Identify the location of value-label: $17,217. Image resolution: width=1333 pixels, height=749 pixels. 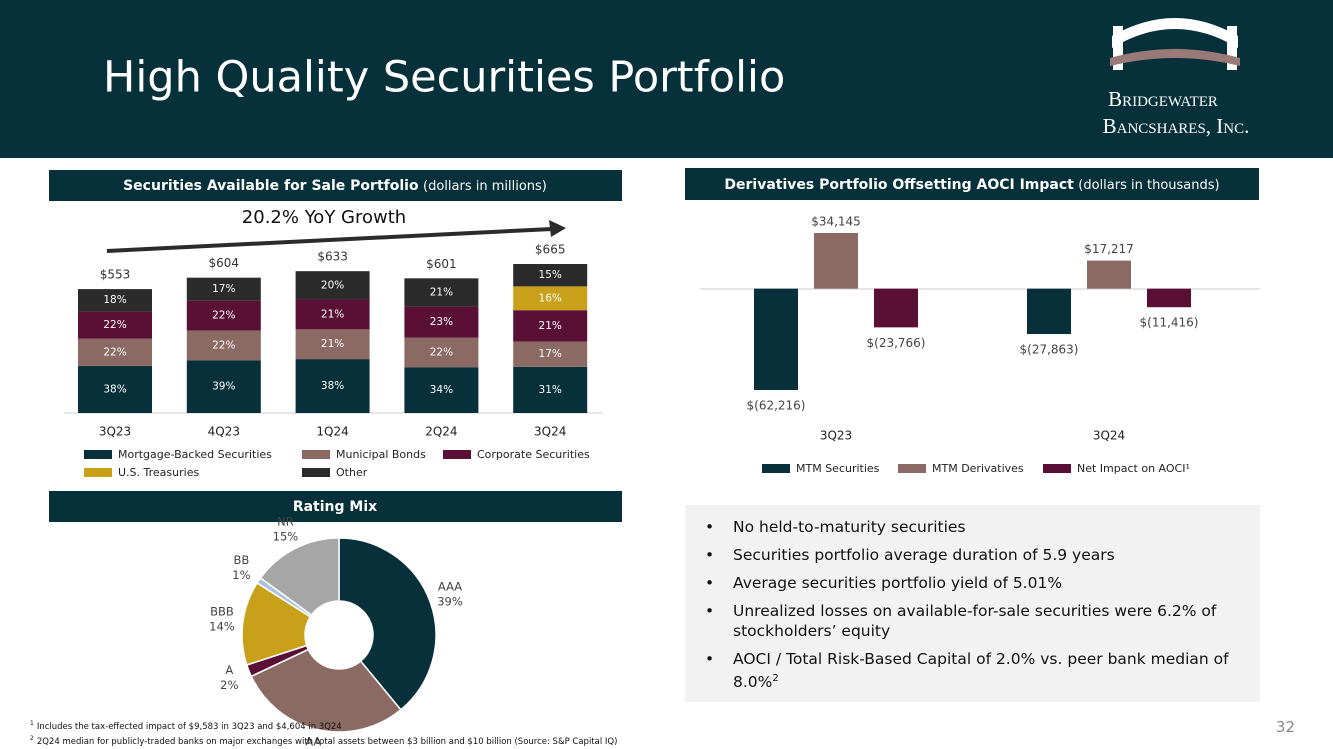
(1109, 249).